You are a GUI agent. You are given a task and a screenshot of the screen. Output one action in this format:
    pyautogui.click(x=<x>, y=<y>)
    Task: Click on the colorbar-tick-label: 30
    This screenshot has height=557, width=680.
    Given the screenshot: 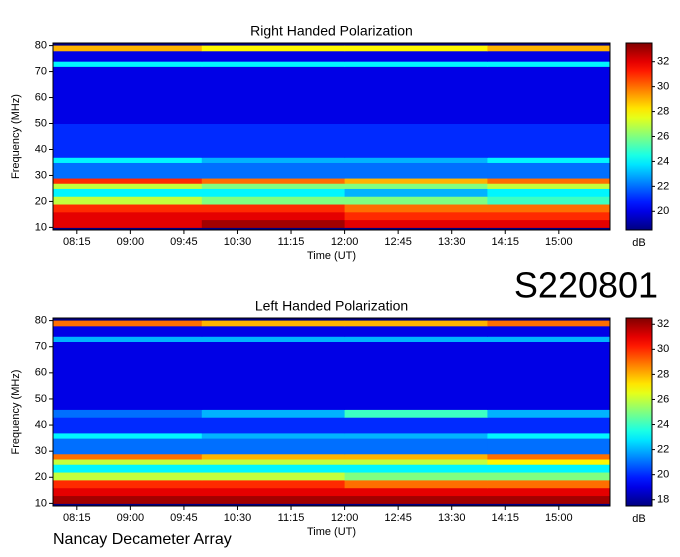 What is the action you would take?
    pyautogui.click(x=663, y=87)
    